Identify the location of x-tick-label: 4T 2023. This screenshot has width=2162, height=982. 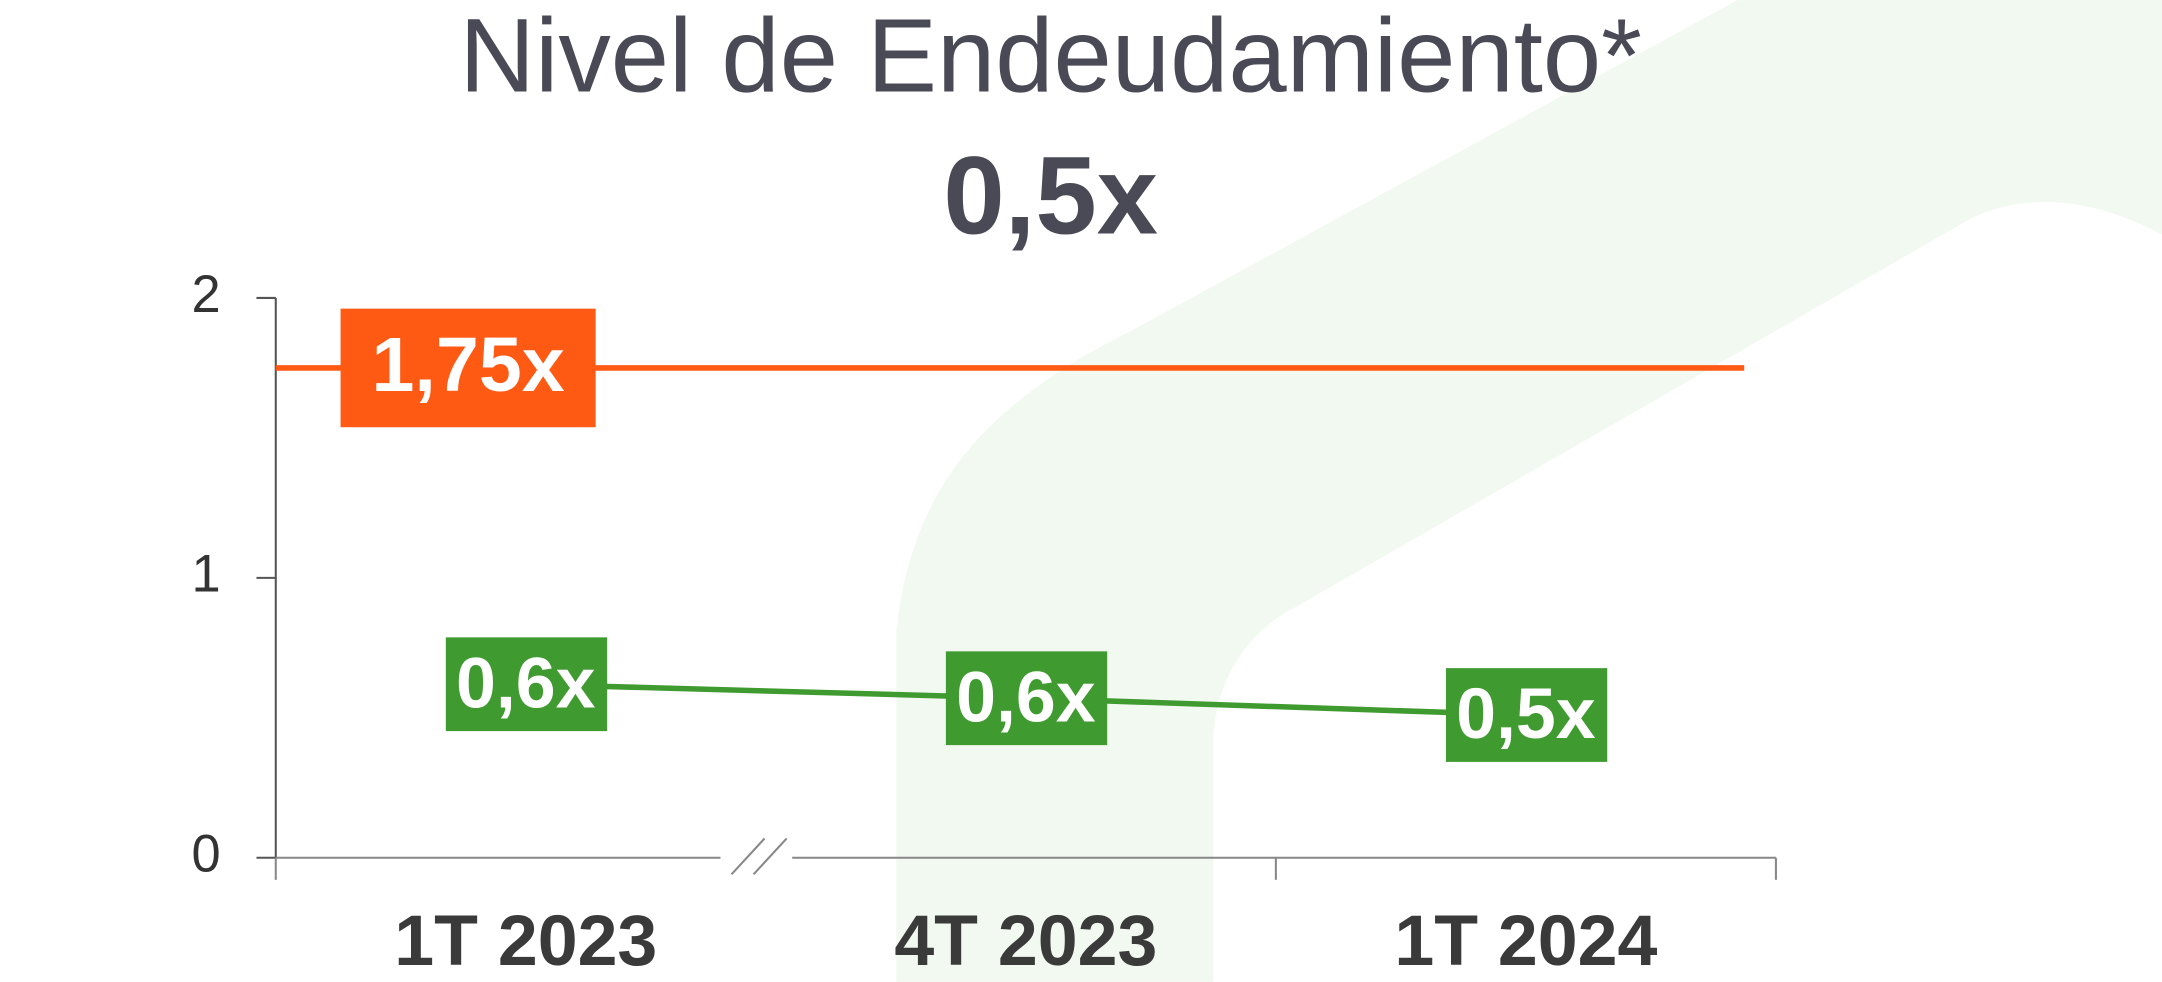
(1025, 941).